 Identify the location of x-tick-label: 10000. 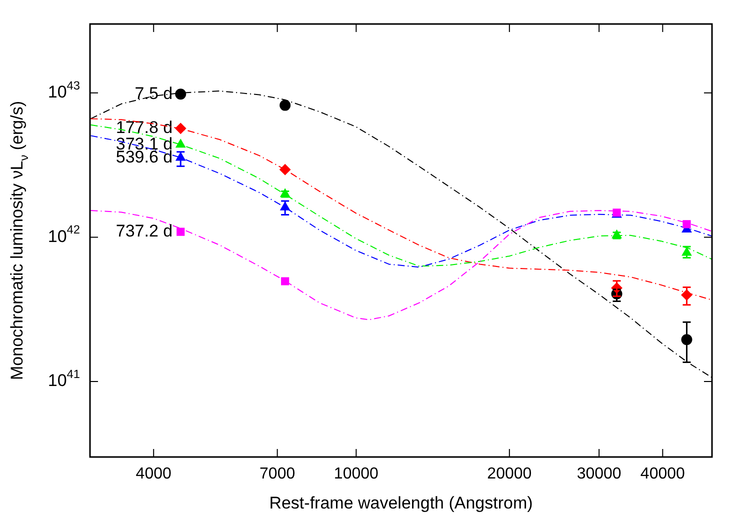
(356, 473).